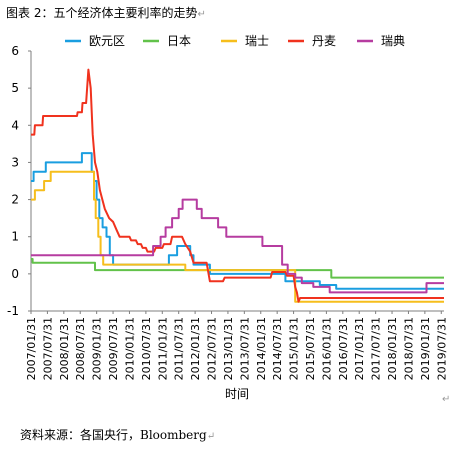  What do you see at coordinates (244, 348) in the screenshot?
I see `x-tick-label: 2013/07/31` at bounding box center [244, 348].